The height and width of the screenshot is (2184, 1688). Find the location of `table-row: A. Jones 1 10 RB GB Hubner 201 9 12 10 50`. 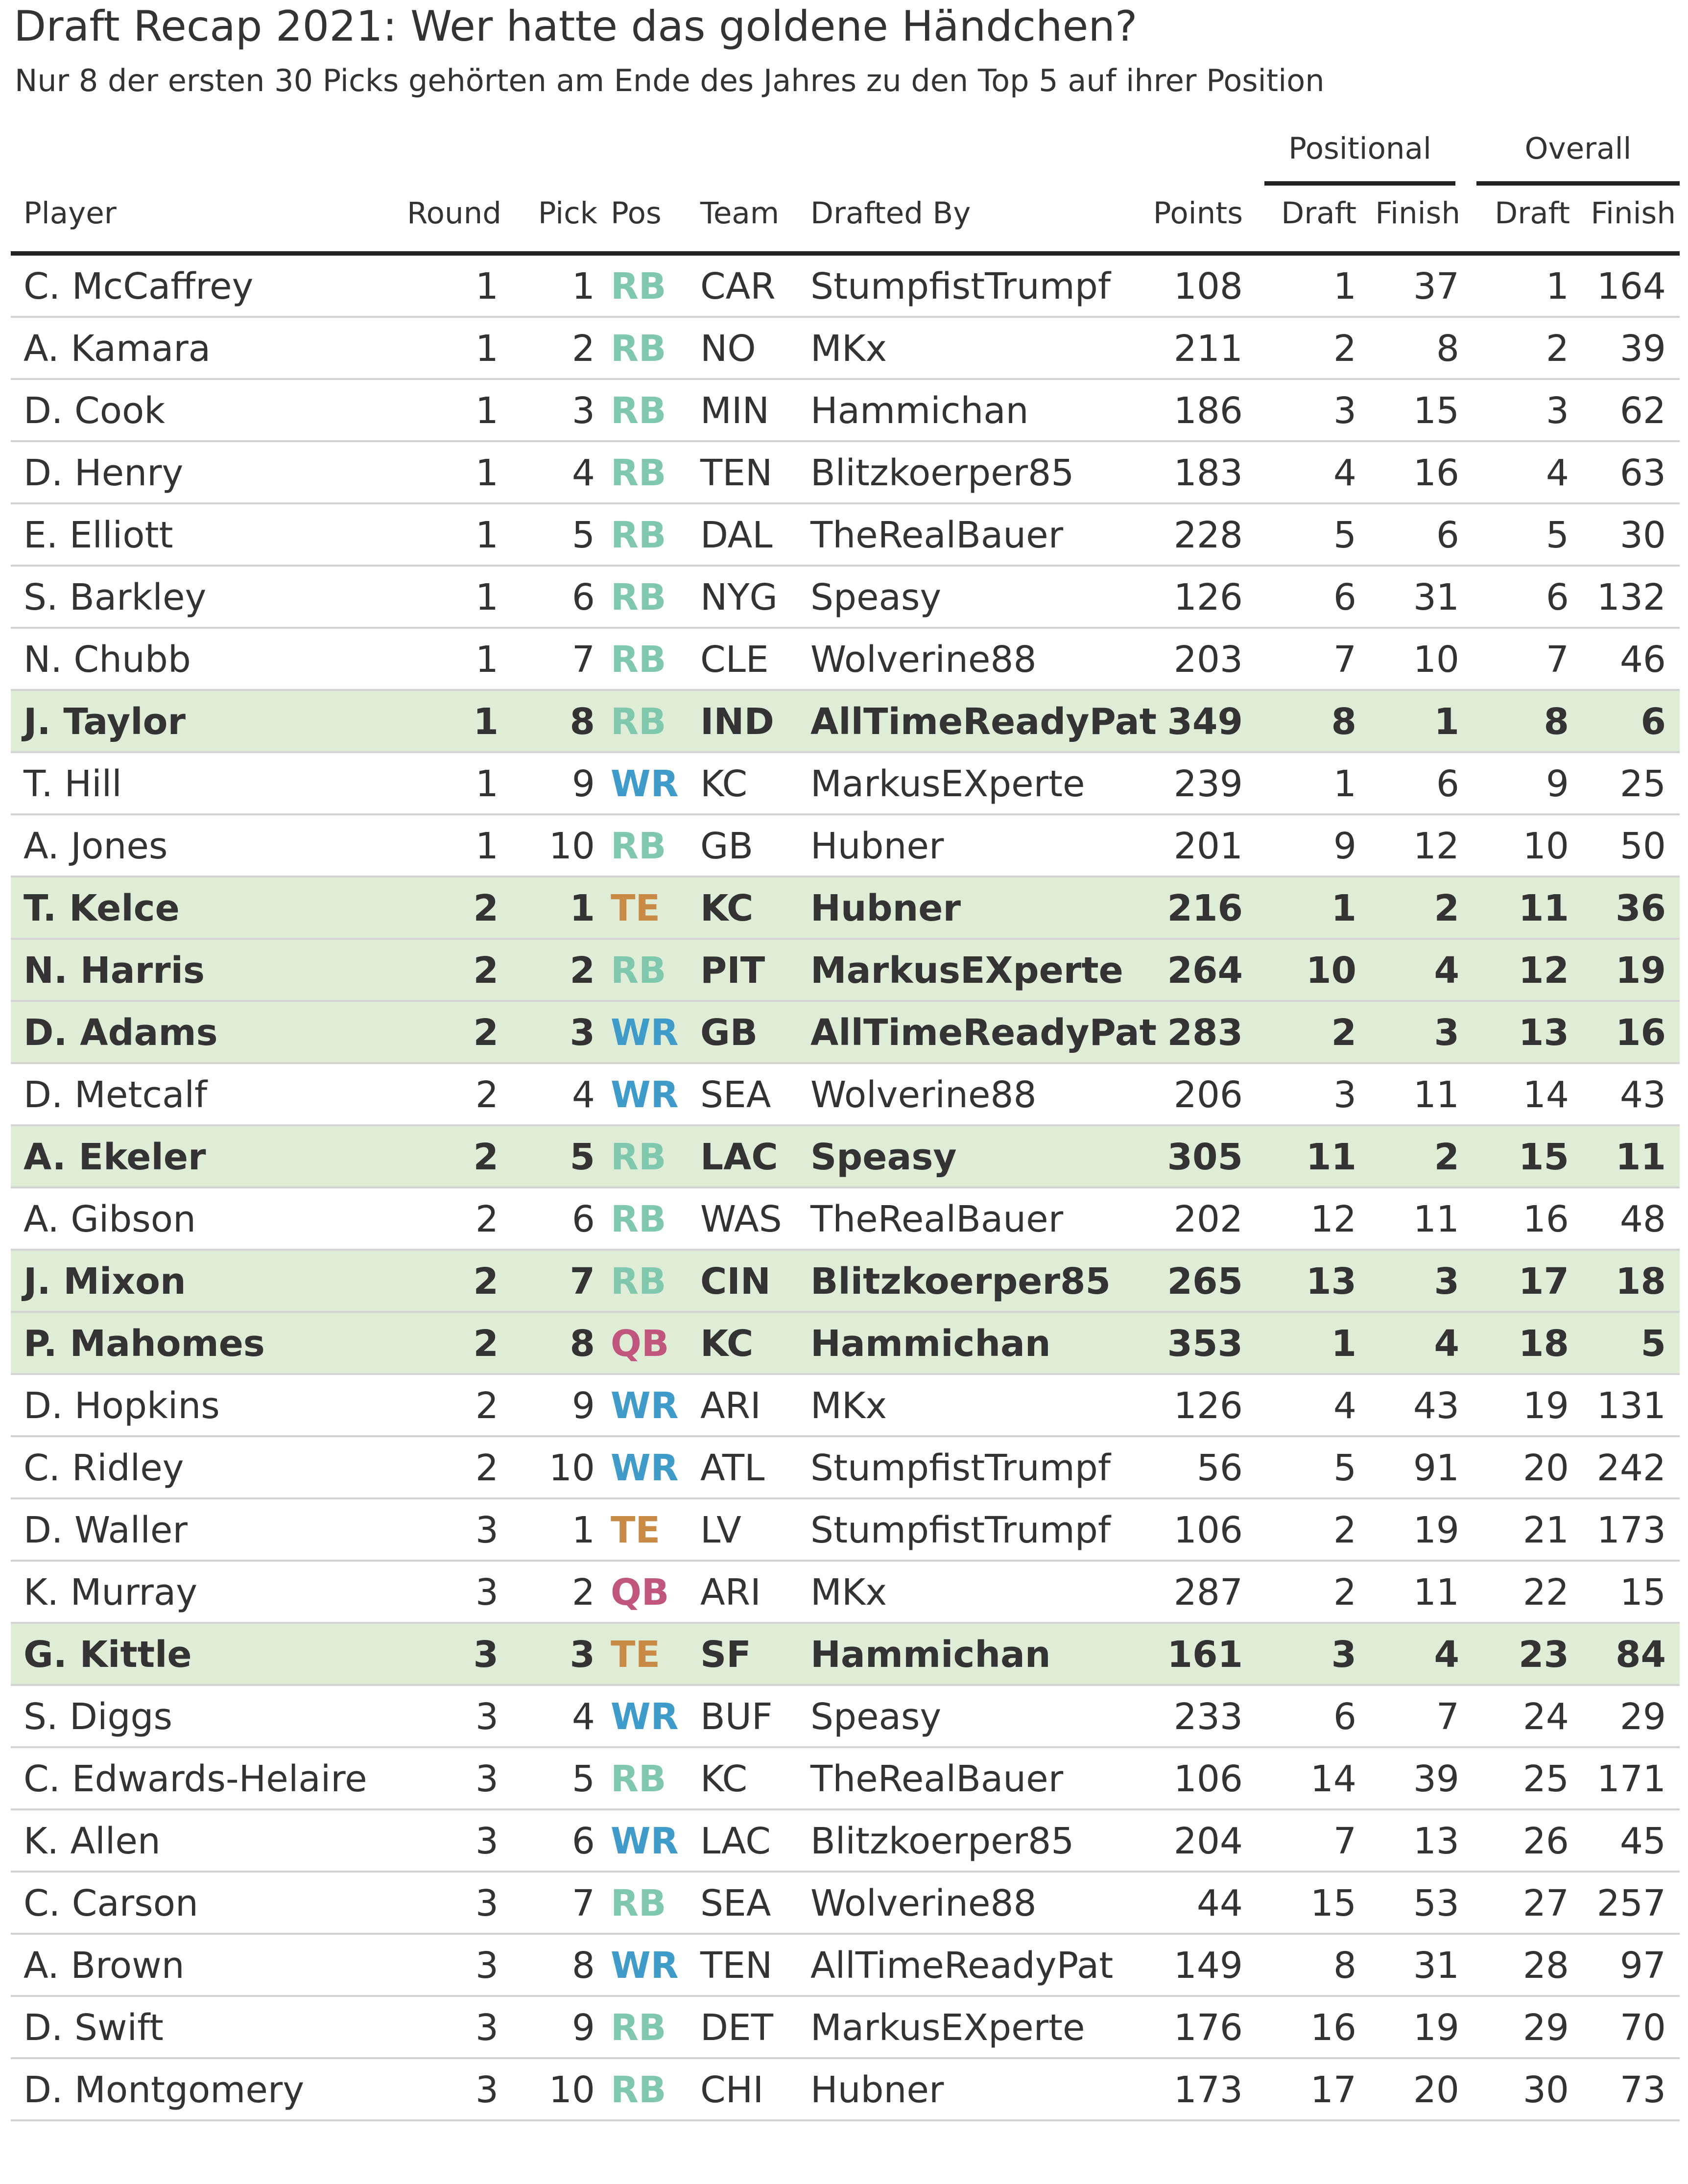

table-row: A. Jones 1 10 RB GB Hubner 201 9 12 10 50 is located at coordinates (845, 846).